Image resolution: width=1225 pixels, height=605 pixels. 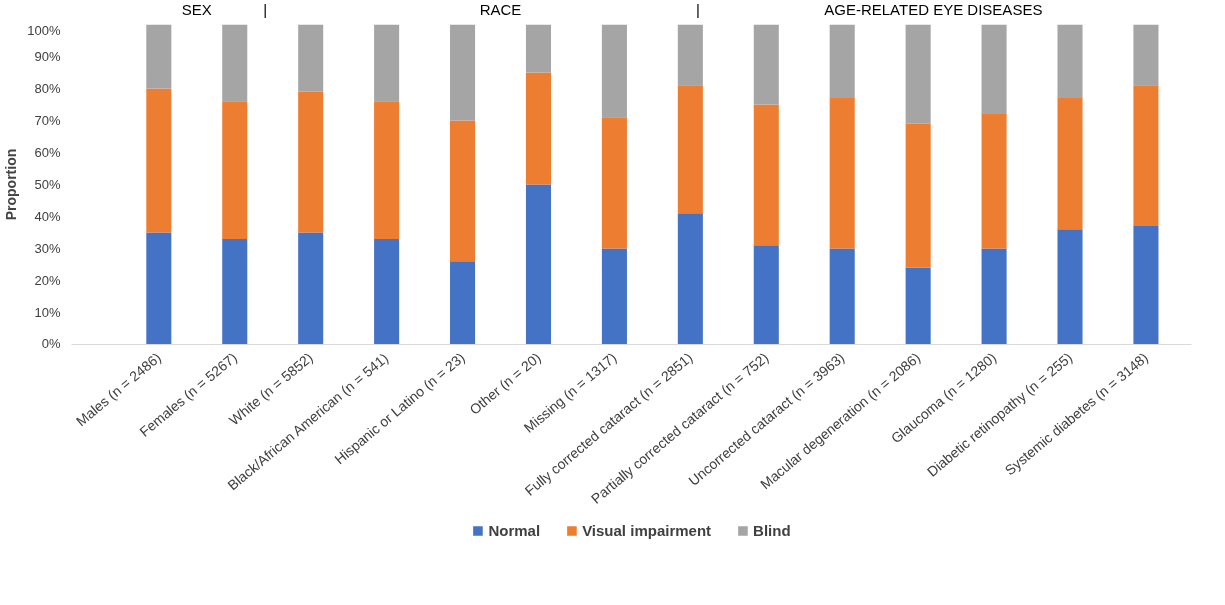 What do you see at coordinates (51, 343) in the screenshot?
I see `y-tick-label: 0%` at bounding box center [51, 343].